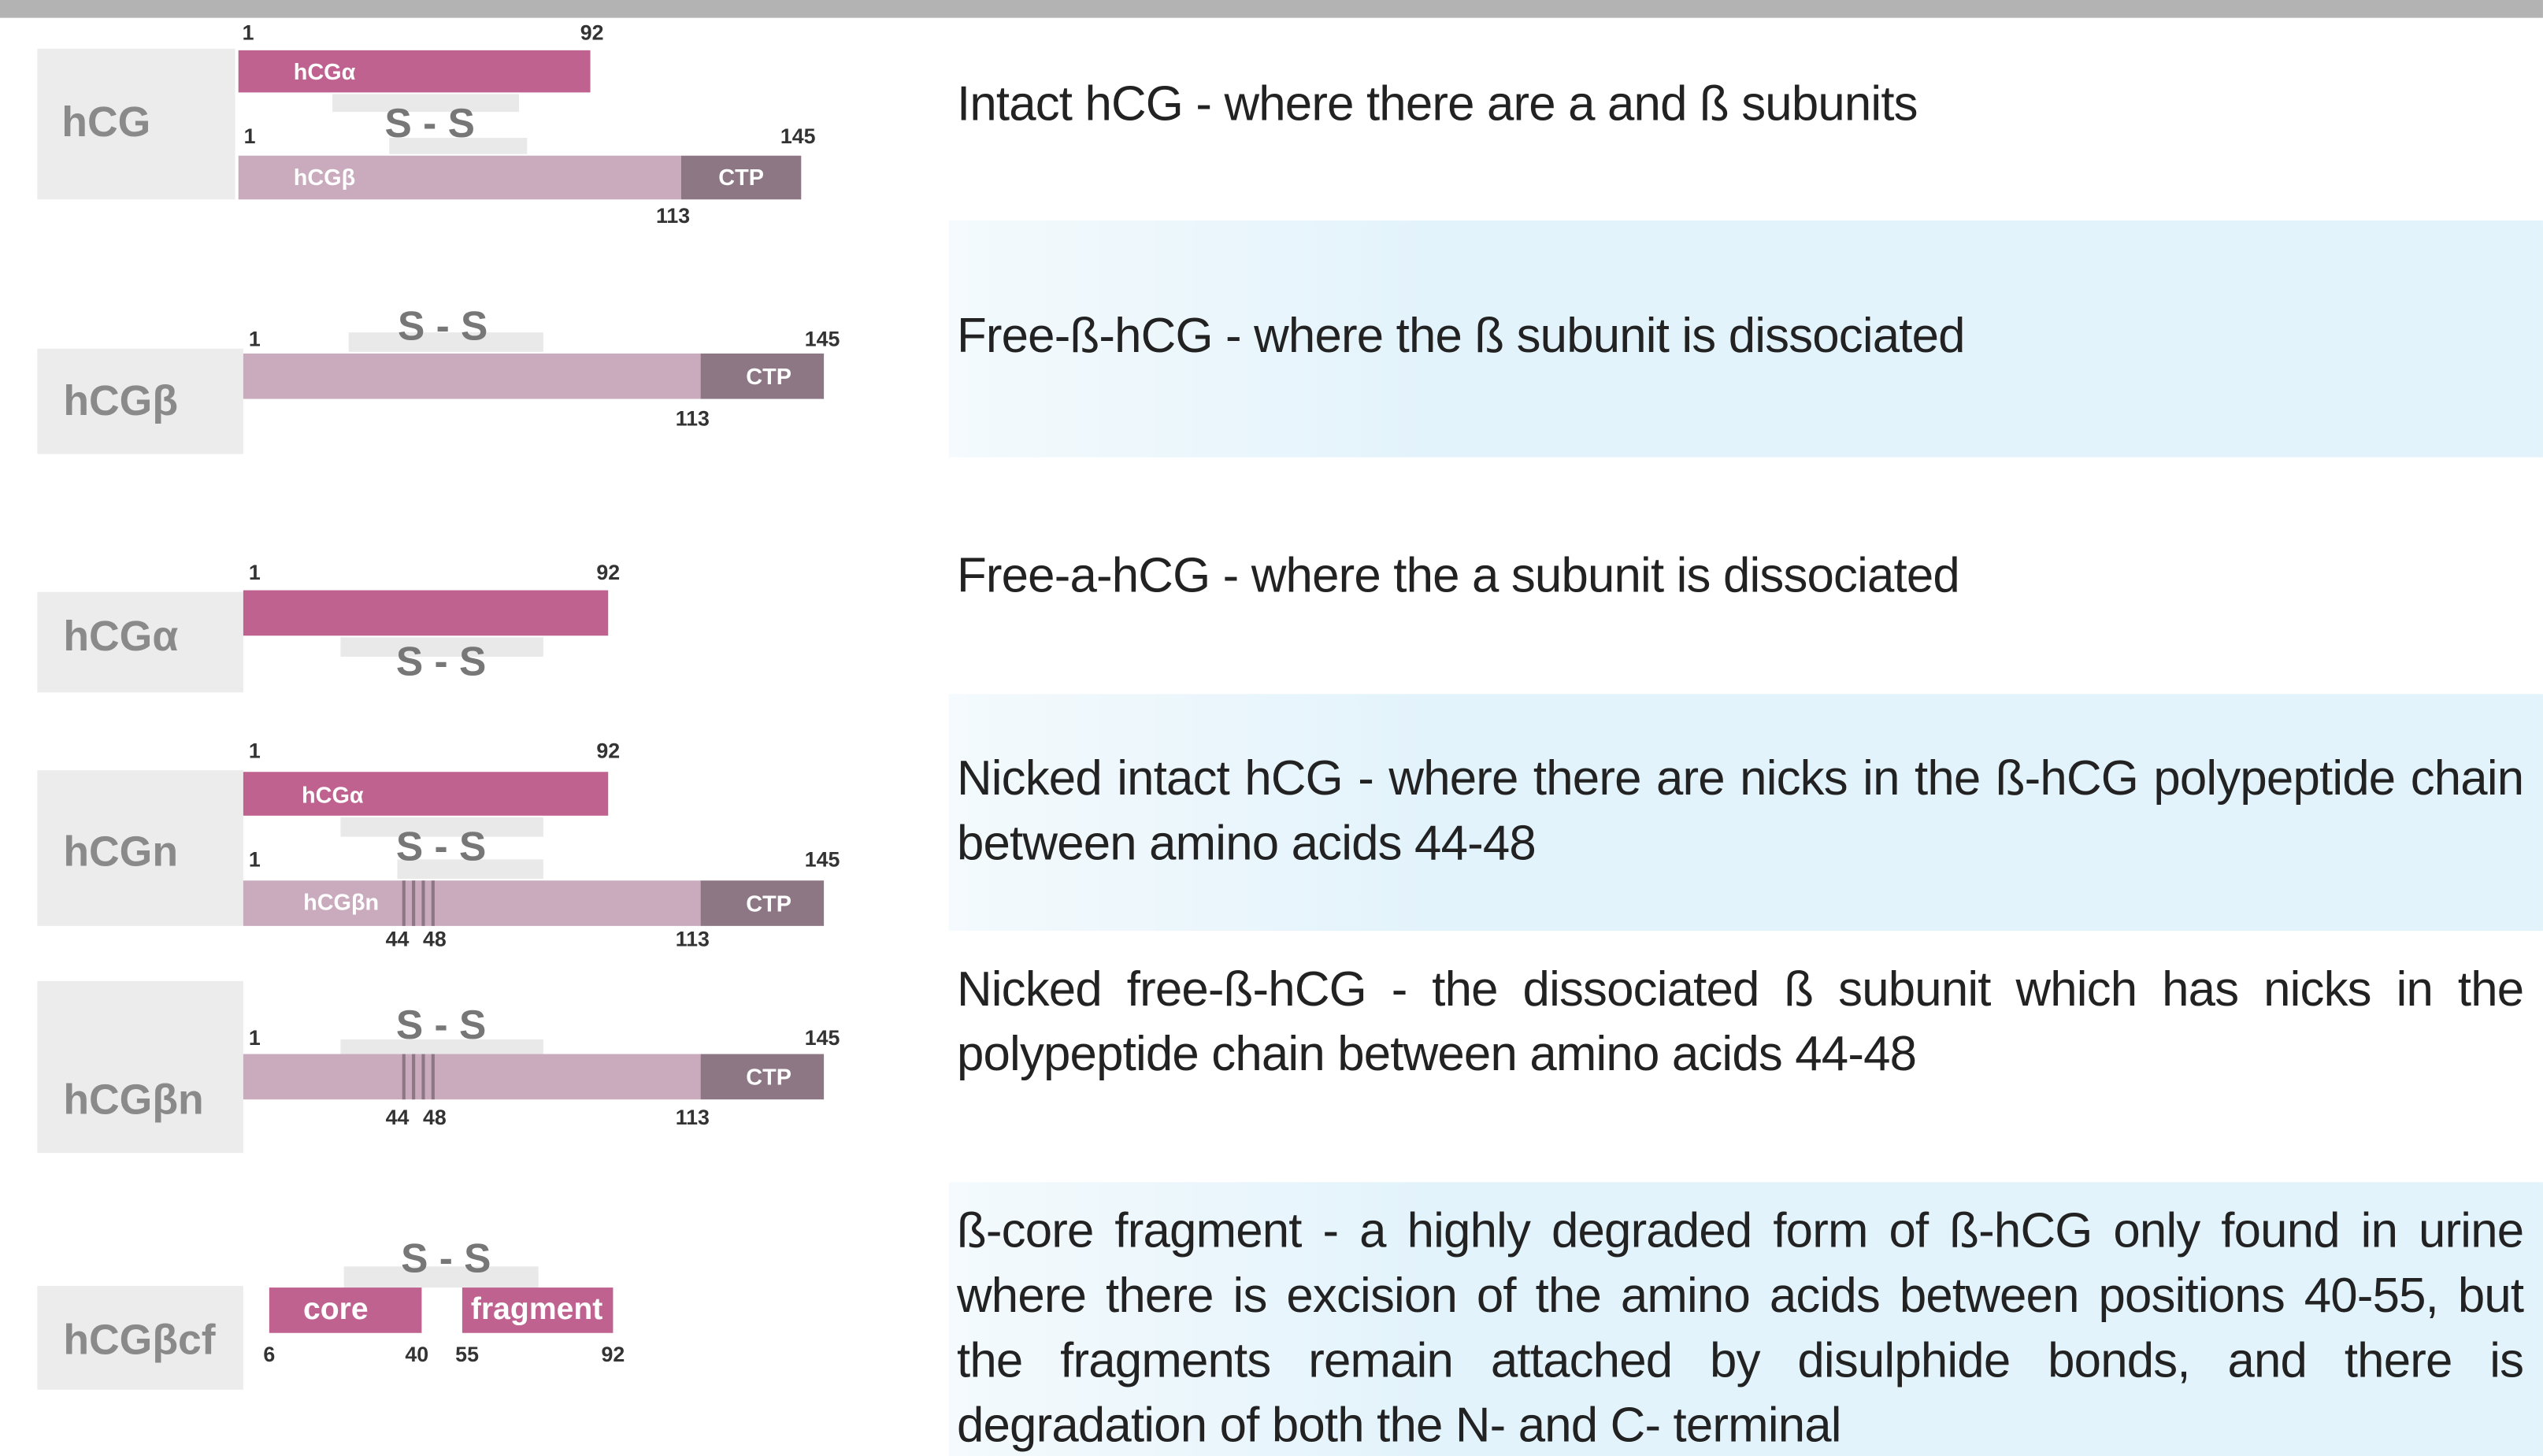 Image resolution: width=2543 pixels, height=1456 pixels. Describe the element at coordinates (121, 636) in the screenshot. I see `row-label: hCGα` at that location.